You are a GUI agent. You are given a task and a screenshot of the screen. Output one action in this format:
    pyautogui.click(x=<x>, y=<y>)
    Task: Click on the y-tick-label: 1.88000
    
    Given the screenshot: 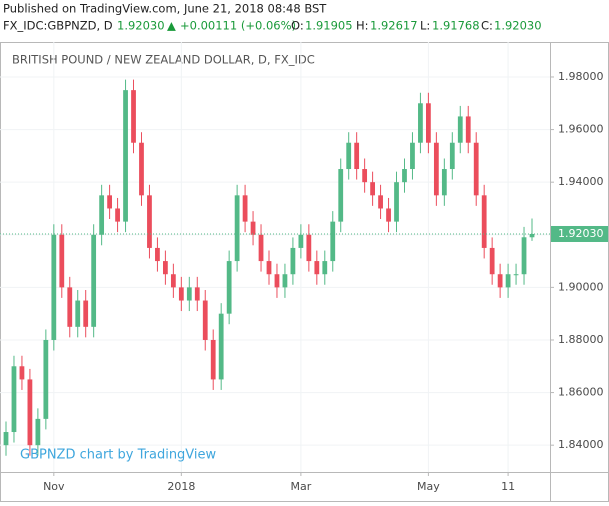 What is the action you would take?
    pyautogui.click(x=581, y=339)
    